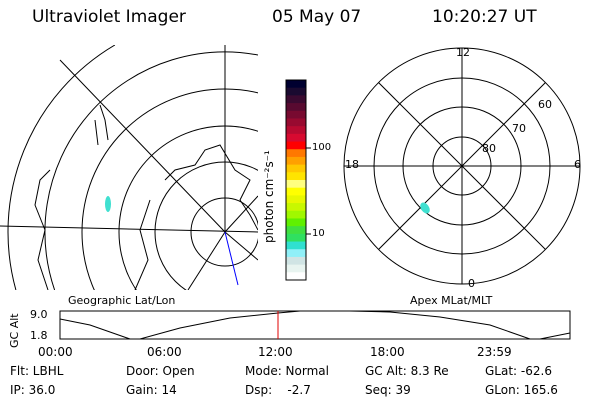 Image resolution: width=600 pixels, height=400 pixels. Describe the element at coordinates (151, 390) in the screenshot. I see `gain: Gain: 14` at that location.